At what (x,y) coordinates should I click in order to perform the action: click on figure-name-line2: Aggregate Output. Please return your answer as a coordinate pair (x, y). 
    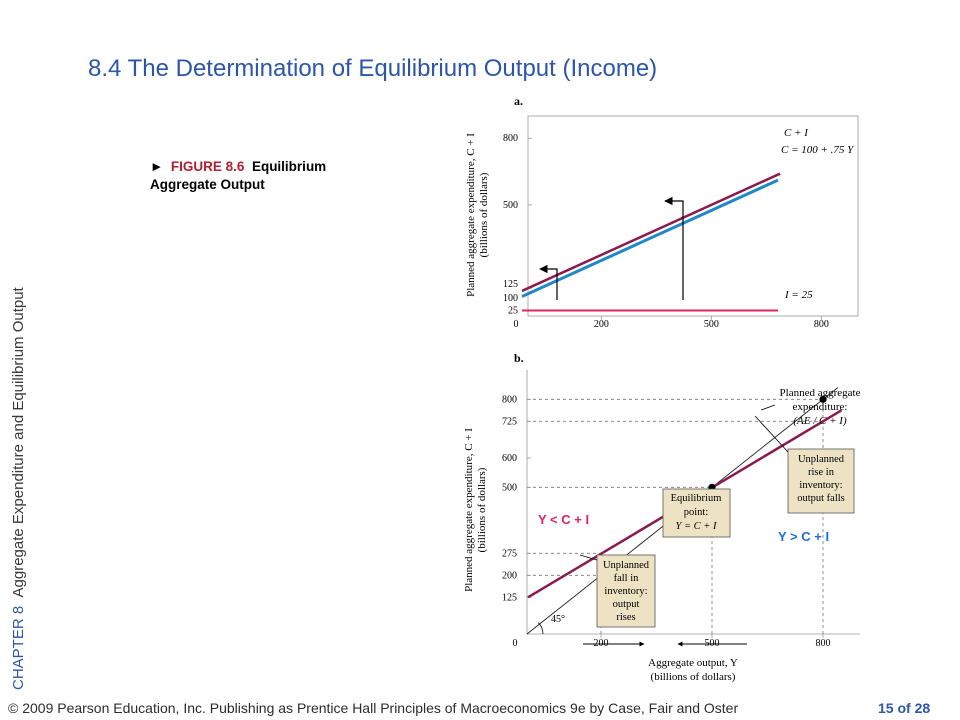
    Looking at the image, I should click on (207, 184).